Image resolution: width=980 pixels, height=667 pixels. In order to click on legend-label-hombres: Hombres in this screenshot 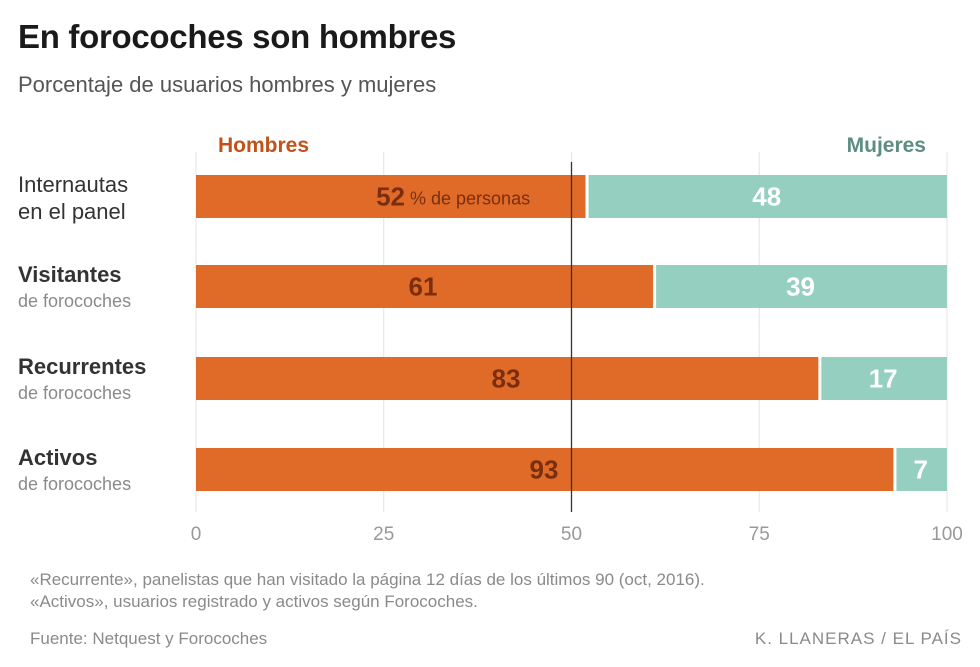, I will do `click(263, 145)`.